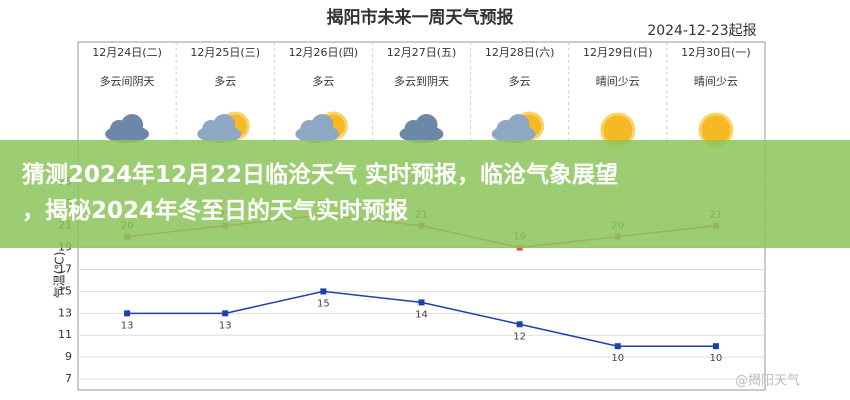 Image resolution: width=850 pixels, height=400 pixels. I want to click on data-label: 15, so click(323, 303).